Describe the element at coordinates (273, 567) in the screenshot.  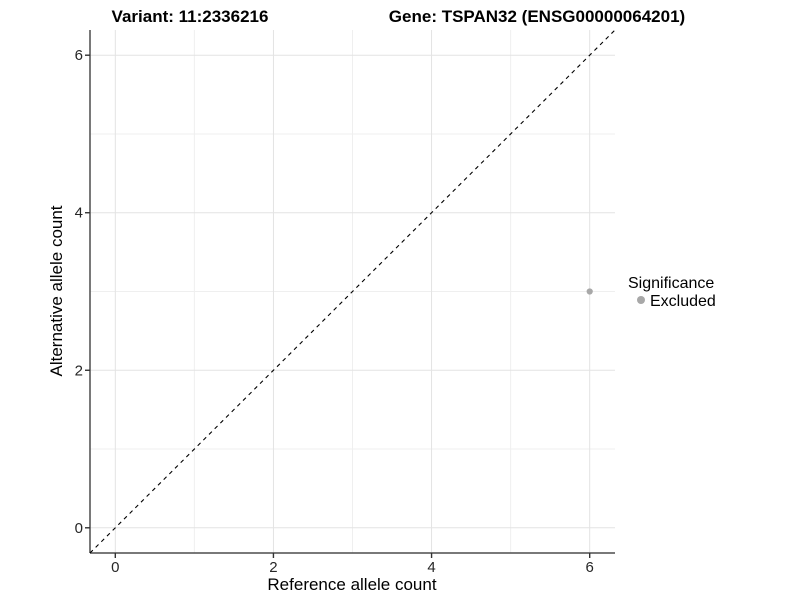
I see `x-tick-label: 2` at that location.